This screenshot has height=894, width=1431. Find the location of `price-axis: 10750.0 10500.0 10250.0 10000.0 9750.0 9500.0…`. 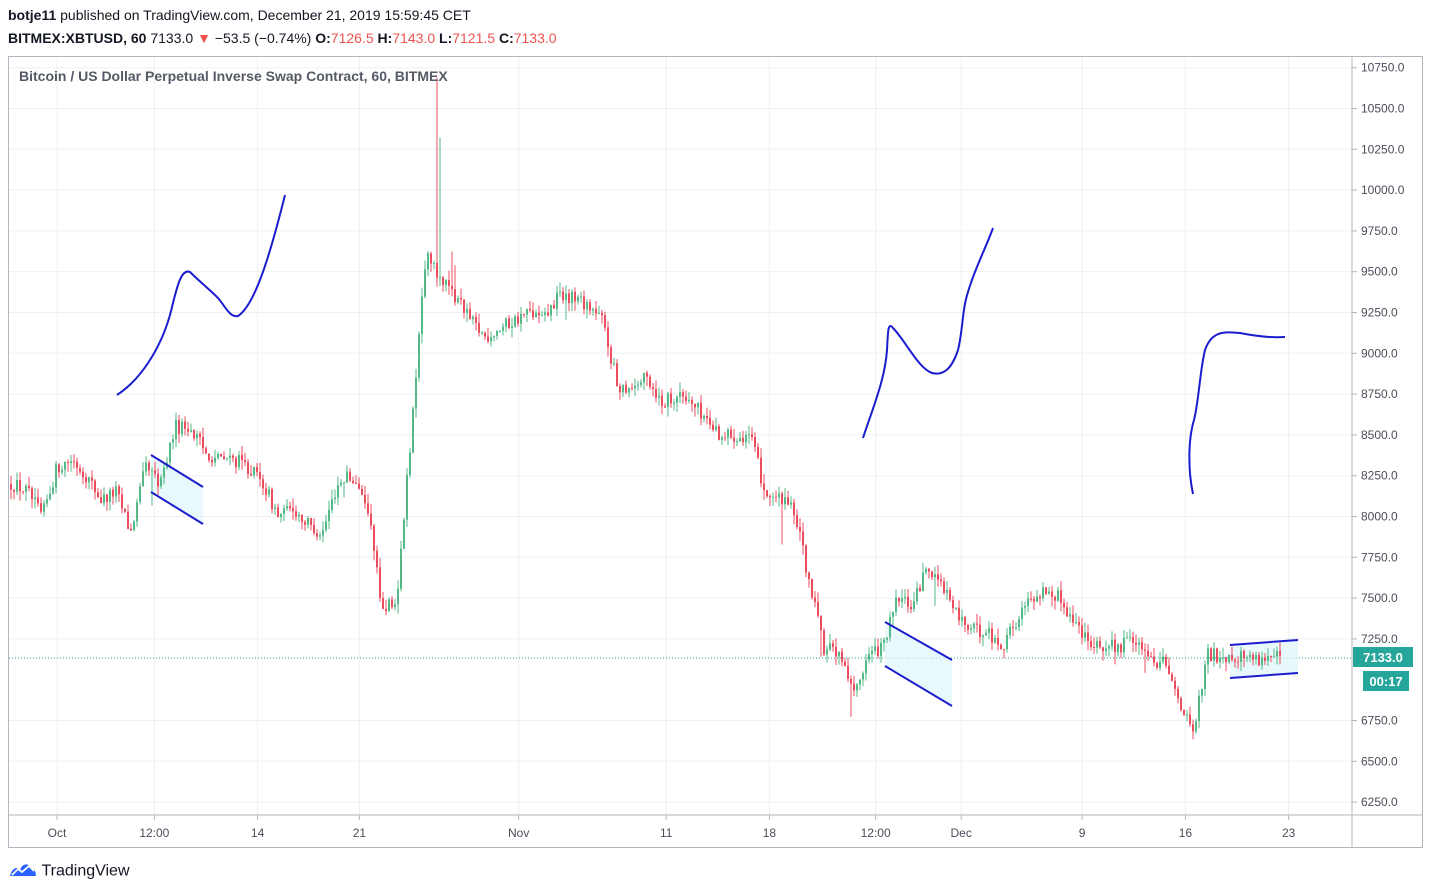

price-axis: 10750.0 10500.0 10250.0 10000.0 9750.0 9500.0… is located at coordinates (1378, 435).